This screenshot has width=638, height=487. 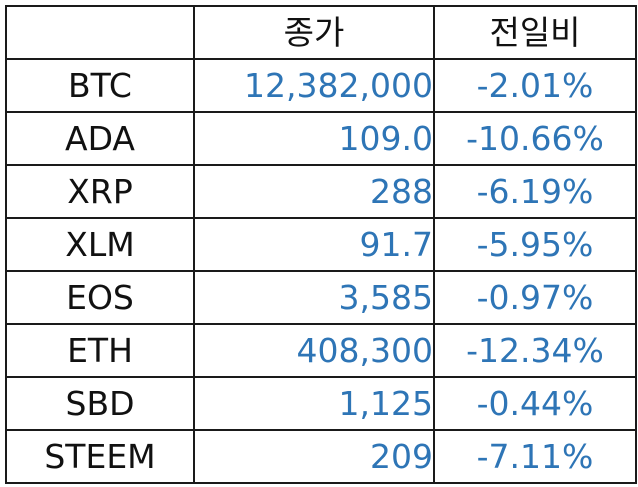 I want to click on daily-change-value: -7.11%, so click(x=535, y=456).